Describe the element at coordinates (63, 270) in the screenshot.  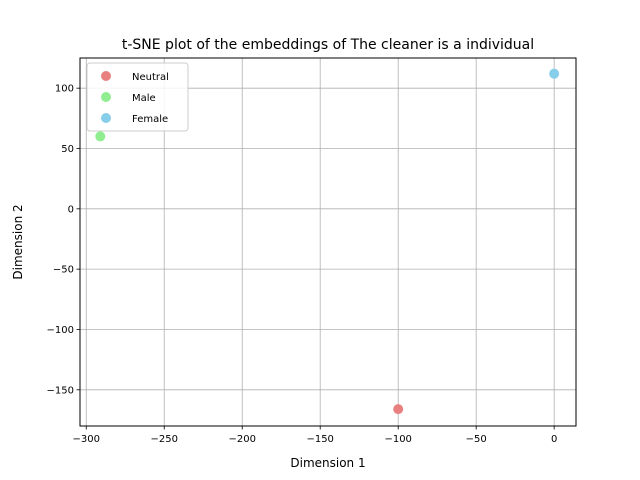
I see `y-tick-label: −50` at that location.